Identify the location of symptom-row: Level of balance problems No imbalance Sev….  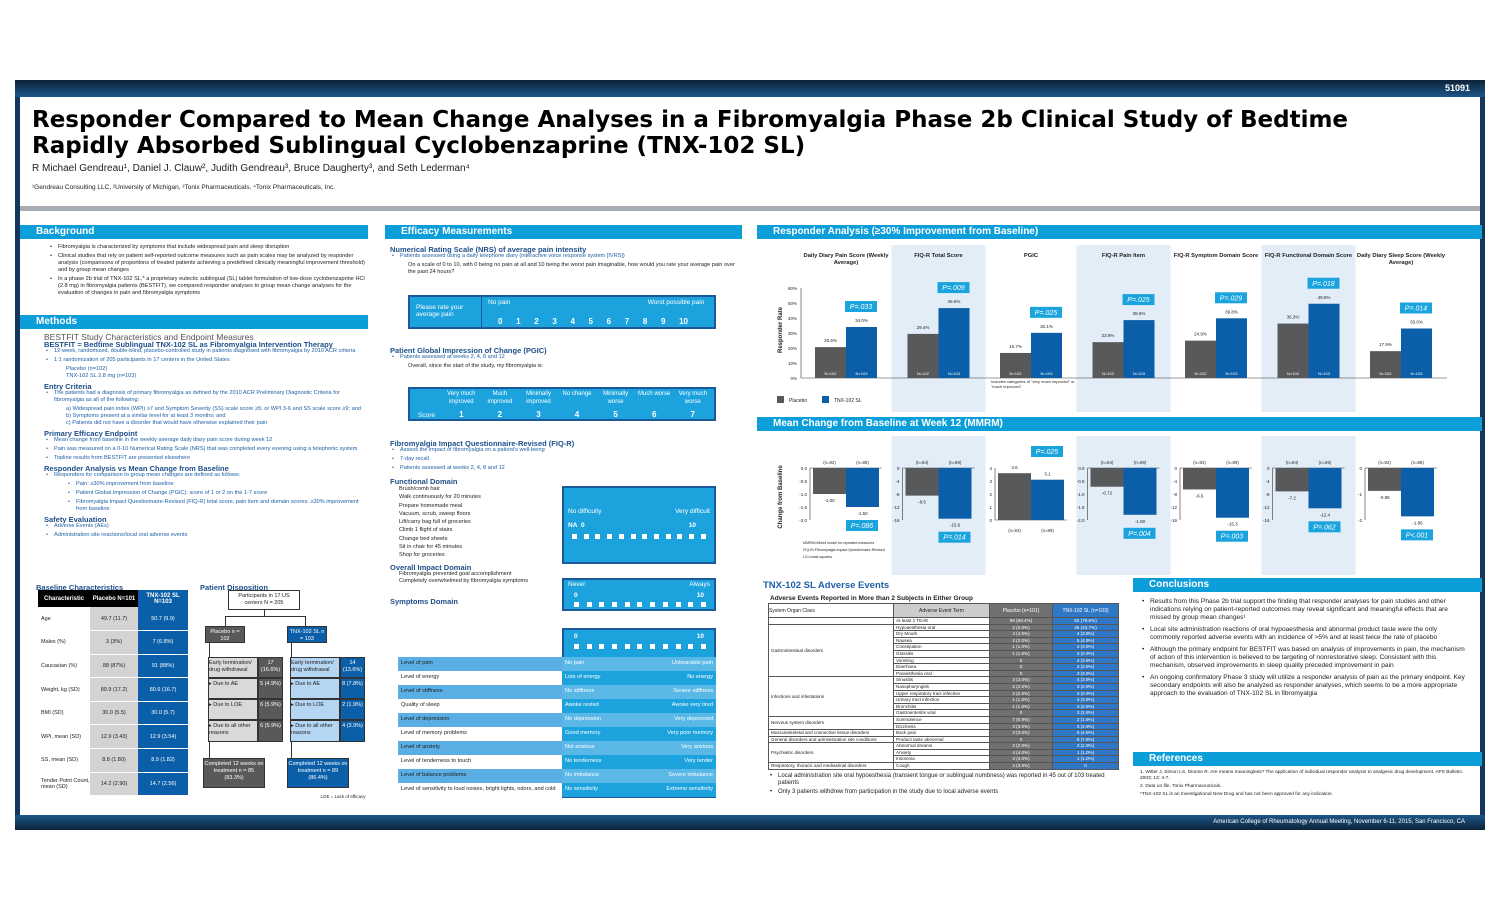
(557, 776).